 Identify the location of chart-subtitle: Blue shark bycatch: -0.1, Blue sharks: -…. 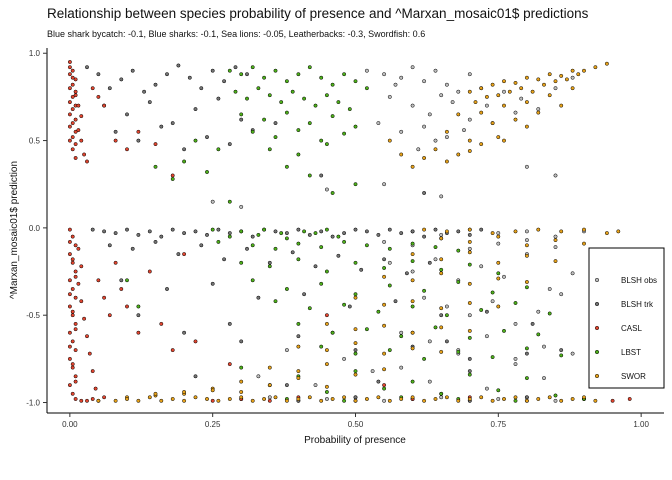
(236, 34).